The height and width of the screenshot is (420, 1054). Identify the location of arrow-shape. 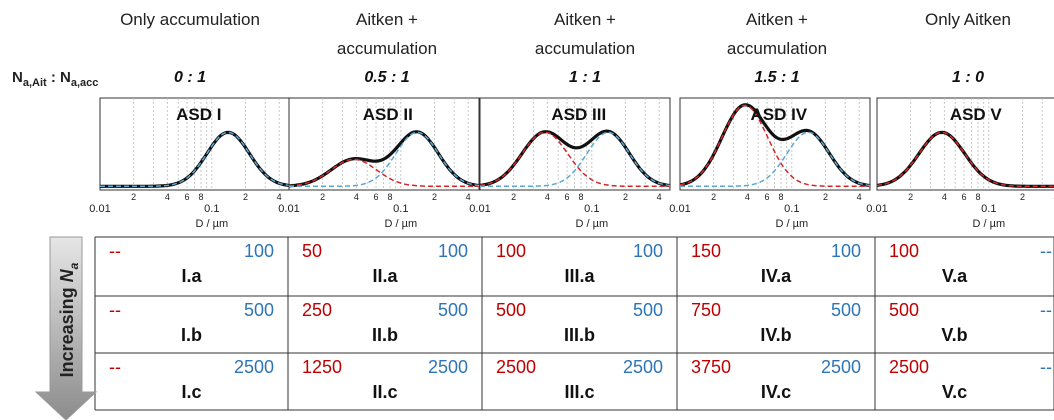
(66, 328).